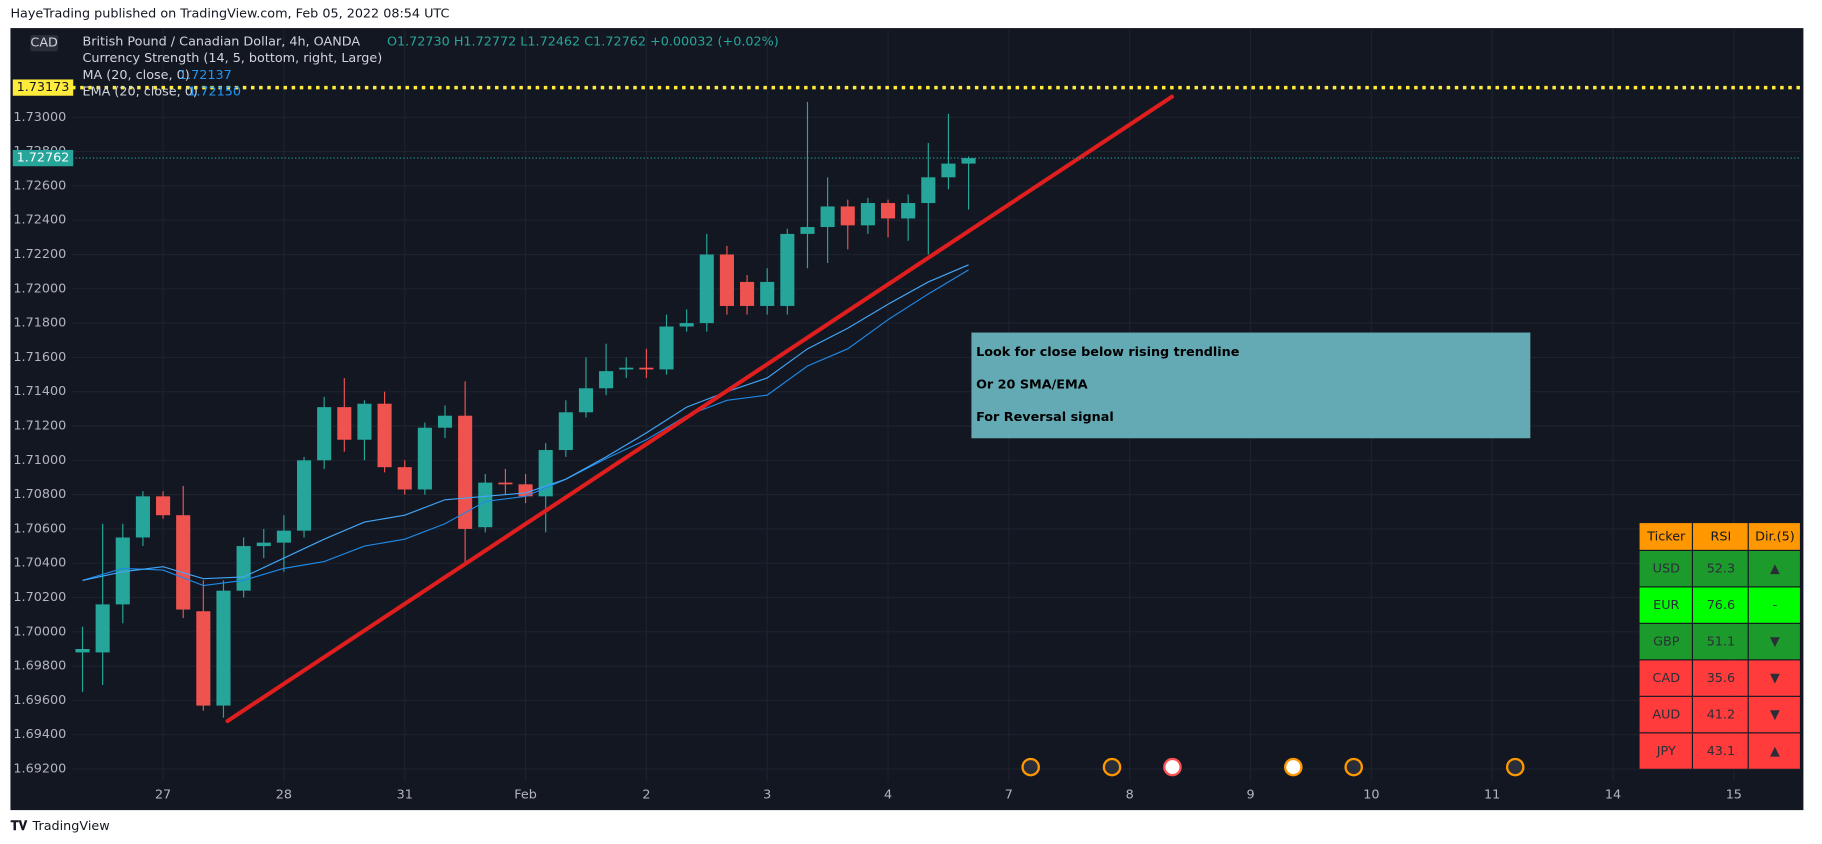 This screenshot has height=844, width=1822. What do you see at coordinates (1613, 794) in the screenshot?
I see `x-tick-label: 14` at bounding box center [1613, 794].